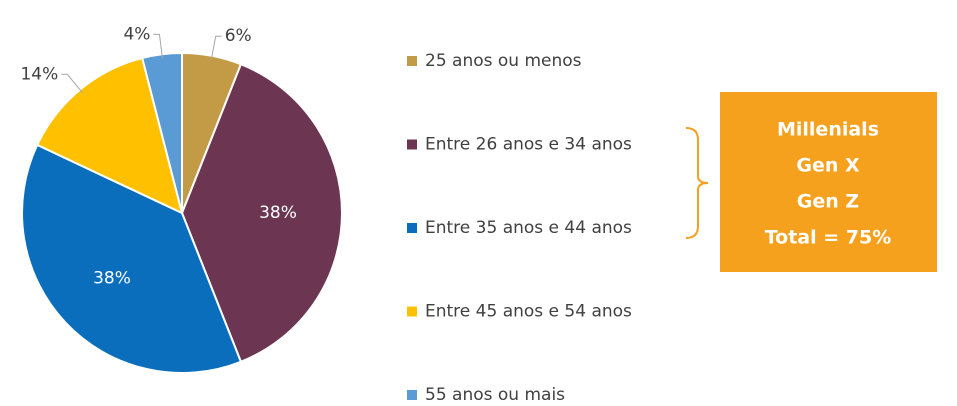 The height and width of the screenshot is (406, 957). Describe the element at coordinates (828, 130) in the screenshot. I see `annotation-text: Millenials` at that location.